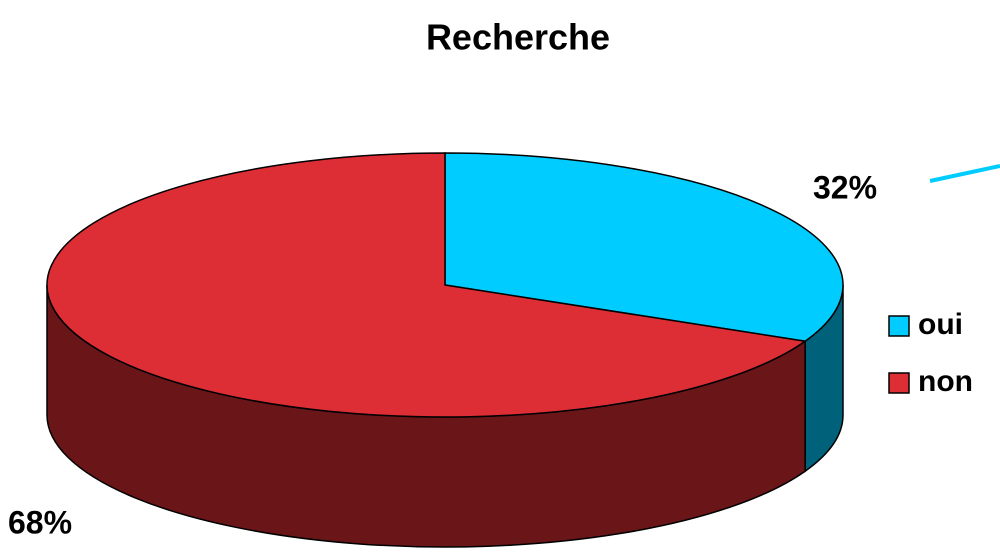 The height and width of the screenshot is (559, 1000). Describe the element at coordinates (518, 37) in the screenshot. I see `chart-title: Recherche` at that location.